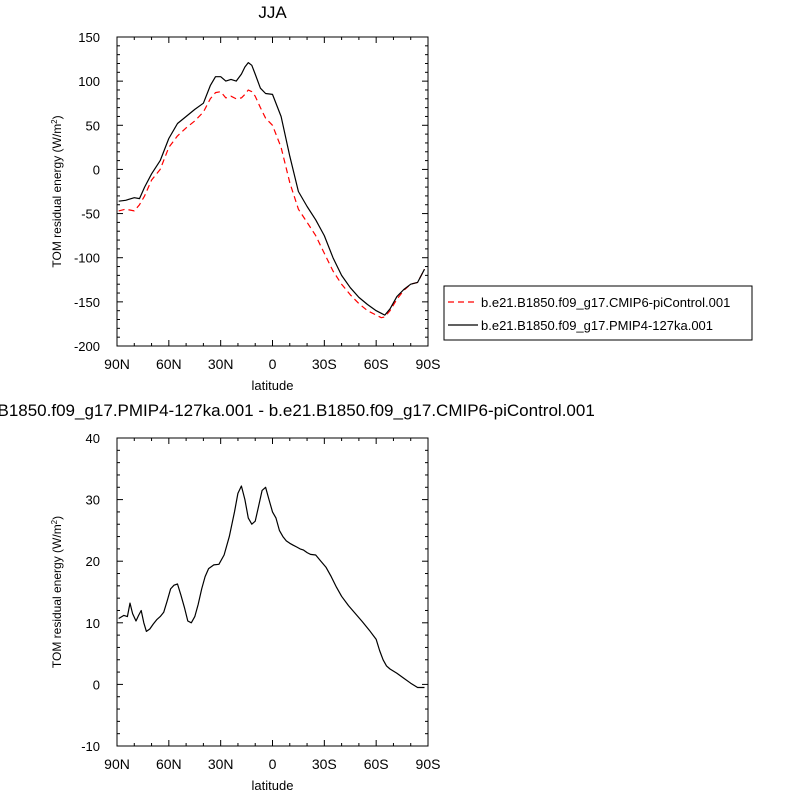  What do you see at coordinates (93, 438) in the screenshot?
I see `y-tick-label: 40` at bounding box center [93, 438].